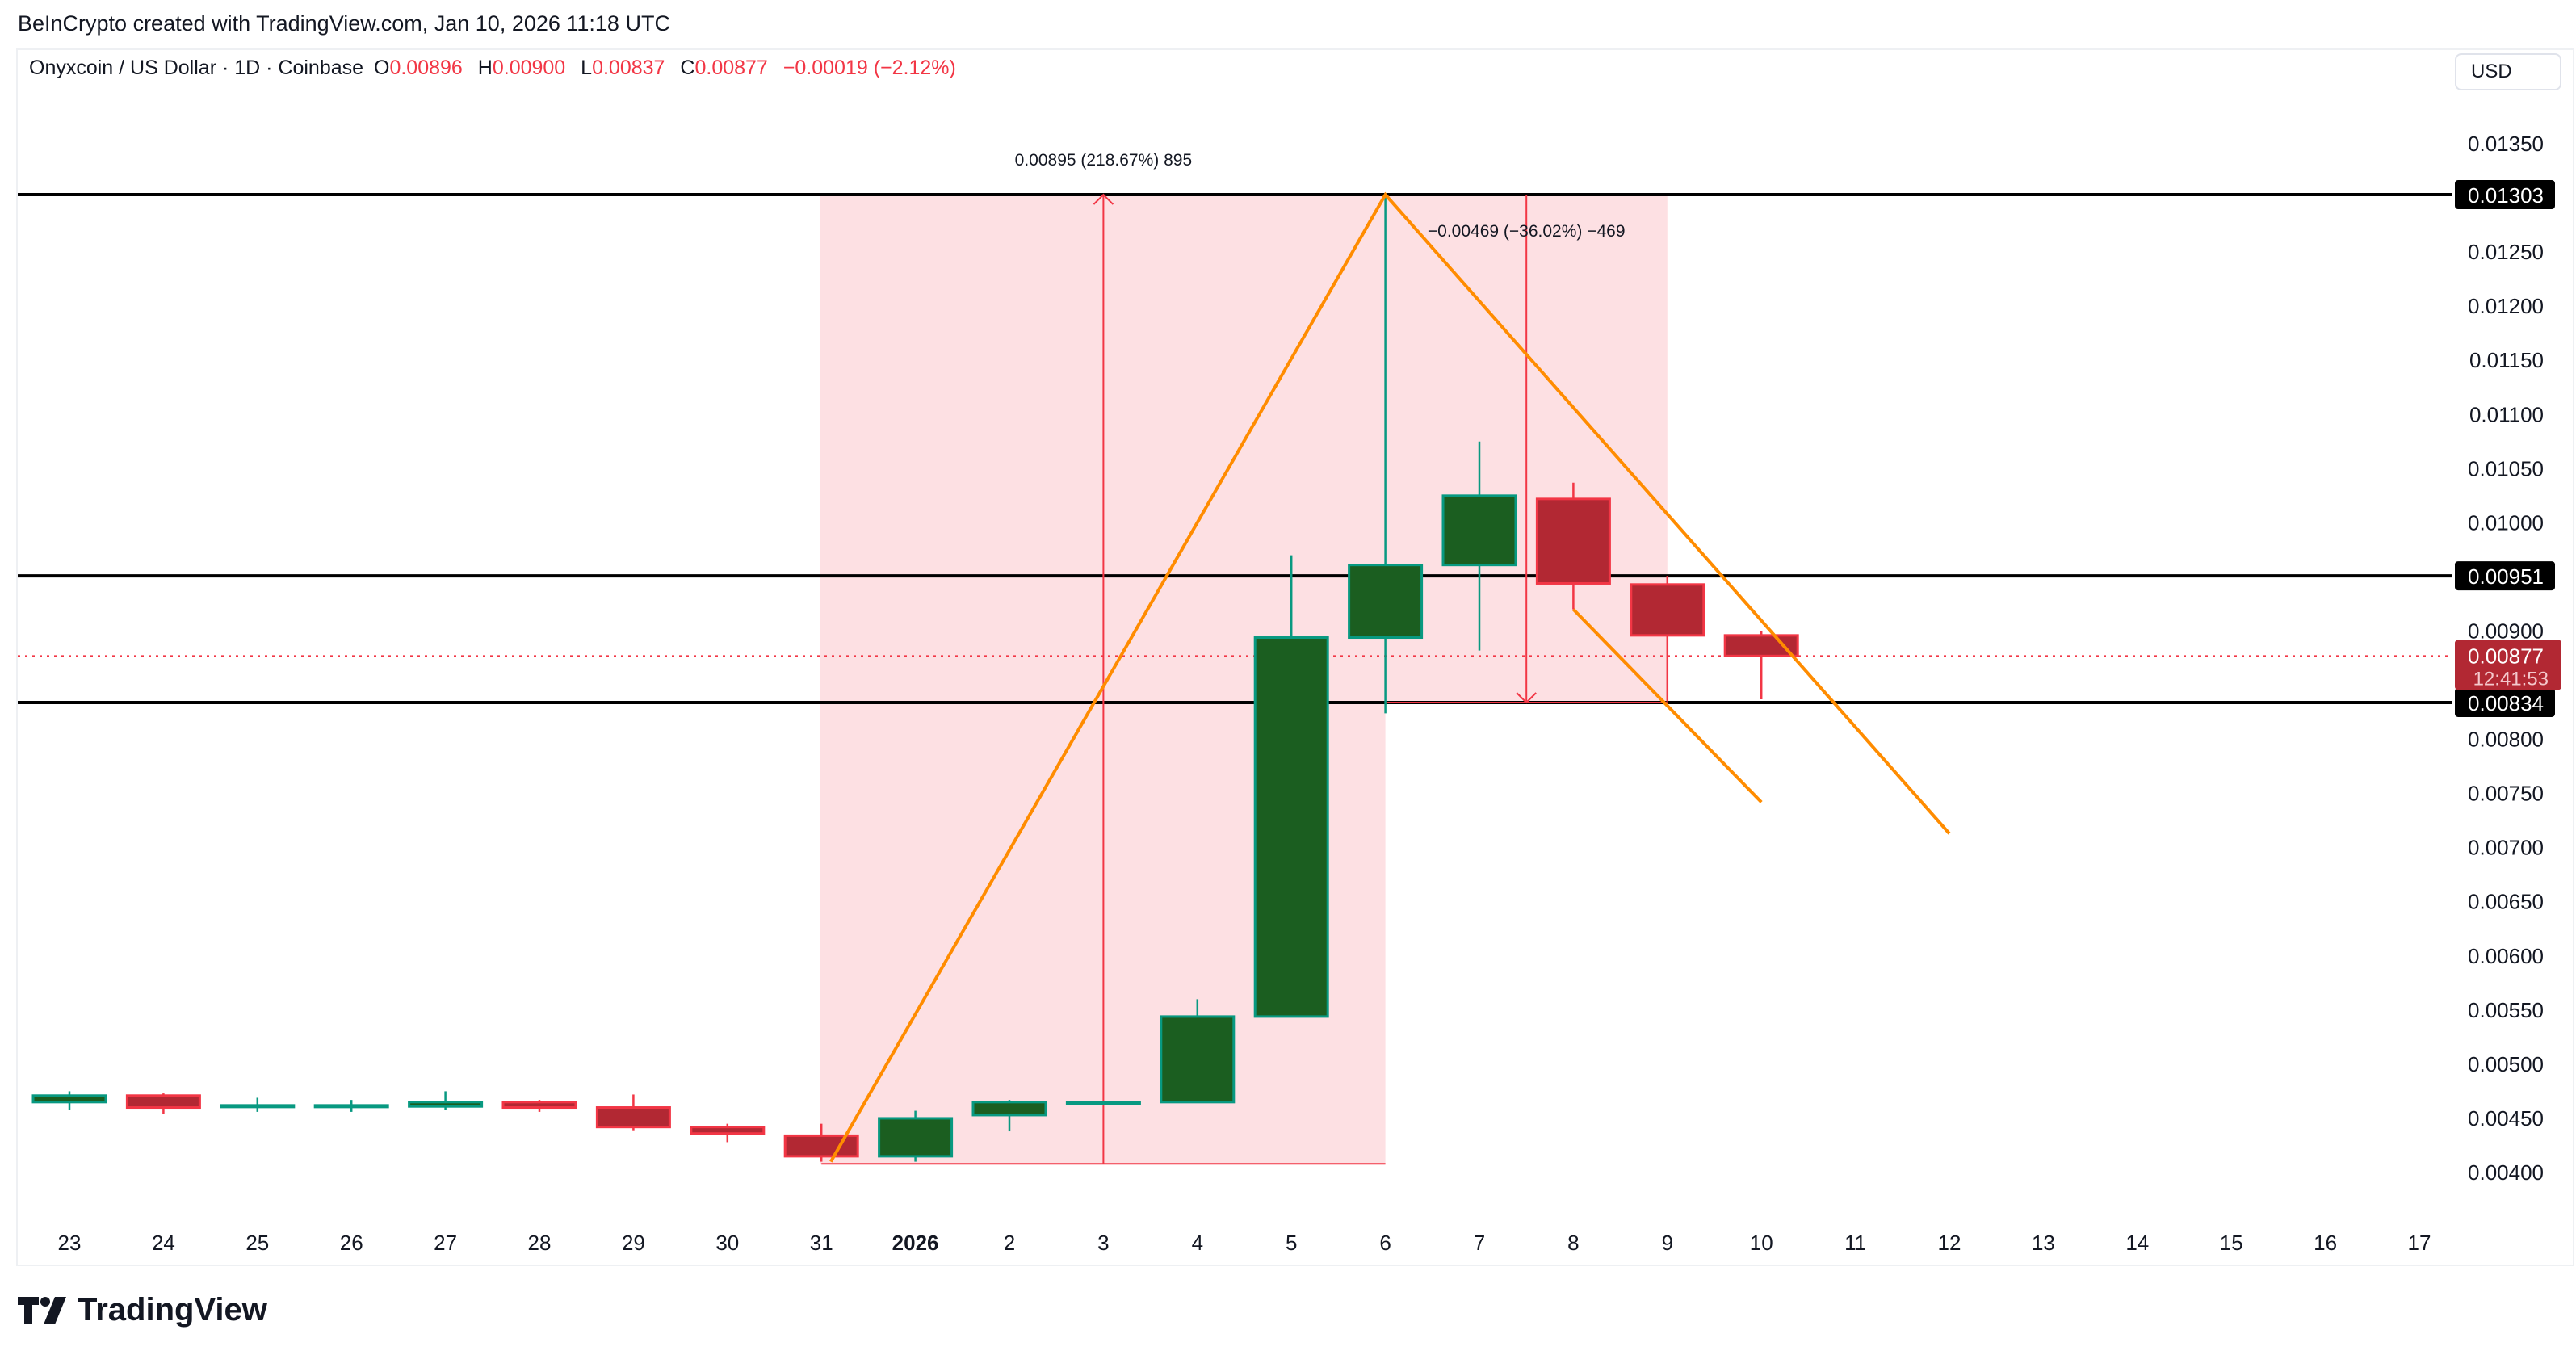  What do you see at coordinates (2231, 1243) in the screenshot?
I see `time-tick: 15` at bounding box center [2231, 1243].